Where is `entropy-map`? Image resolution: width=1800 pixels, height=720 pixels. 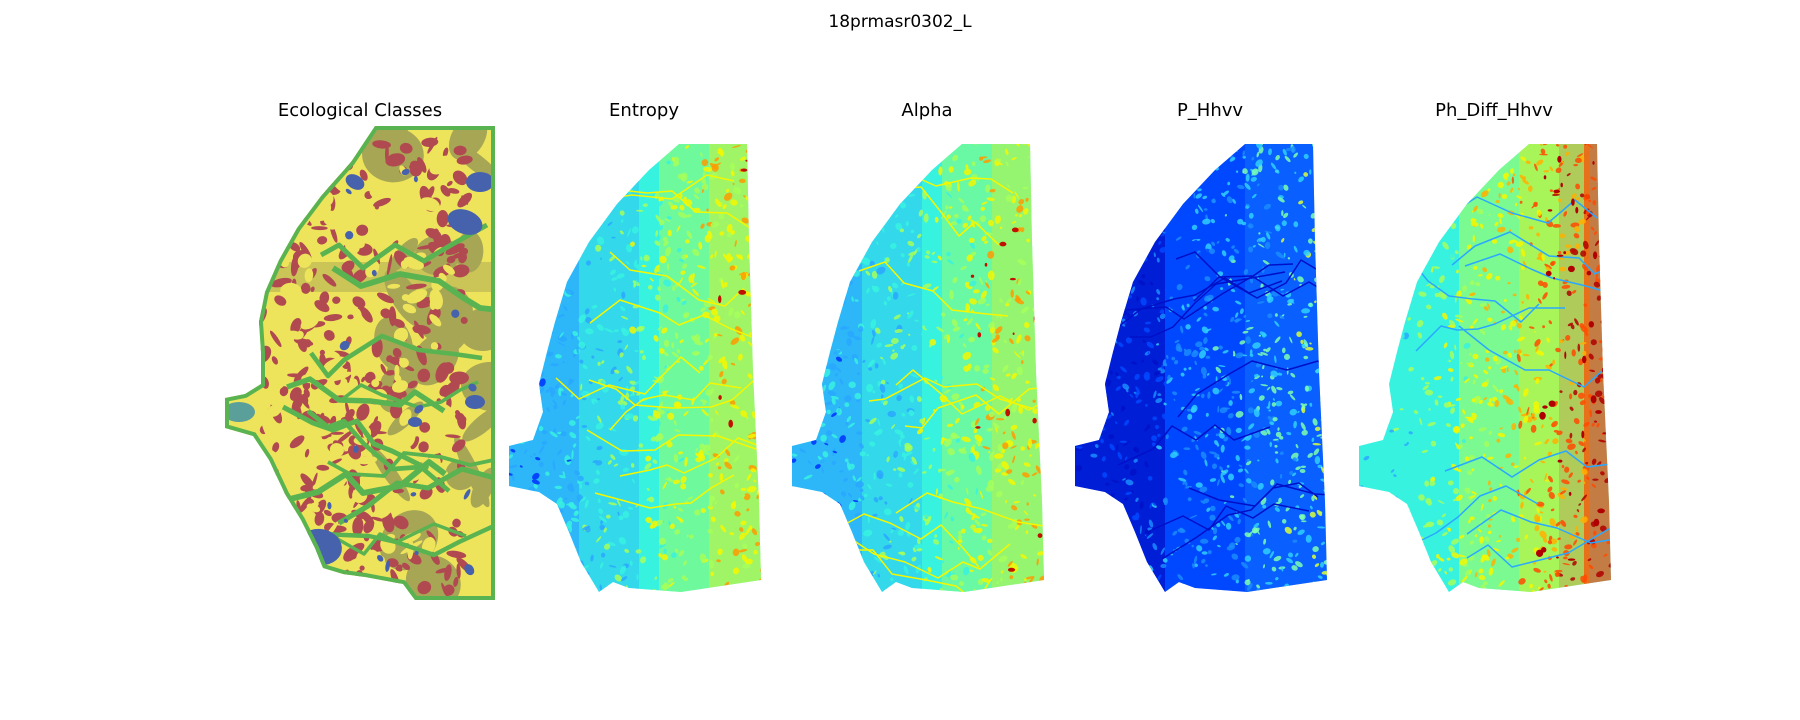 entropy-map is located at coordinates (635, 368).